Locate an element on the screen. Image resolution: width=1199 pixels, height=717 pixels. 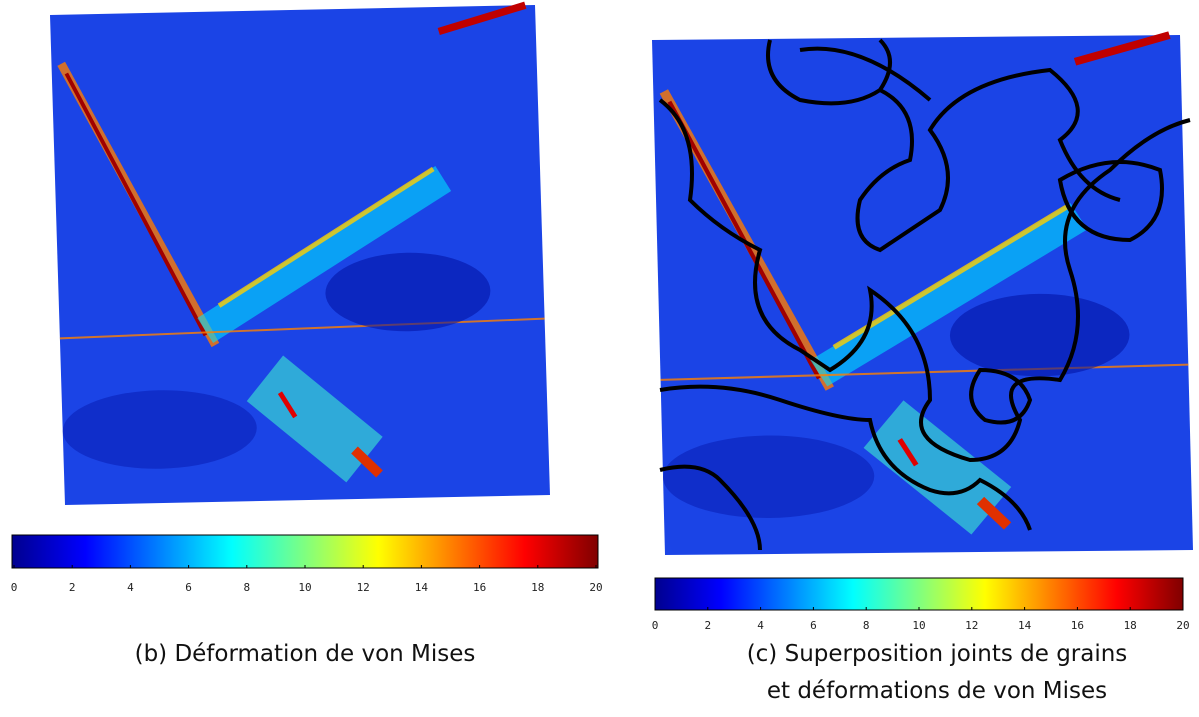
caption: (c) Superposition joints de grains is located at coordinates (937, 654).